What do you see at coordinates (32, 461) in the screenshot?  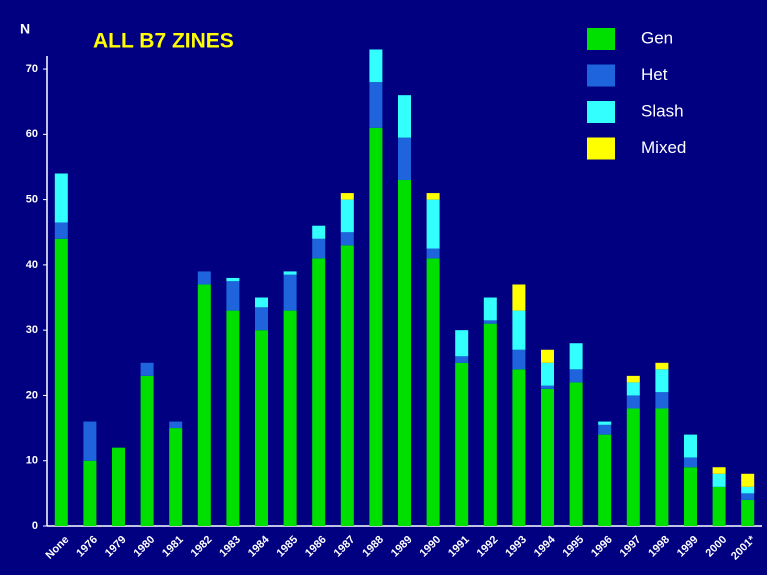 I see `y-tick-label: 10` at bounding box center [32, 461].